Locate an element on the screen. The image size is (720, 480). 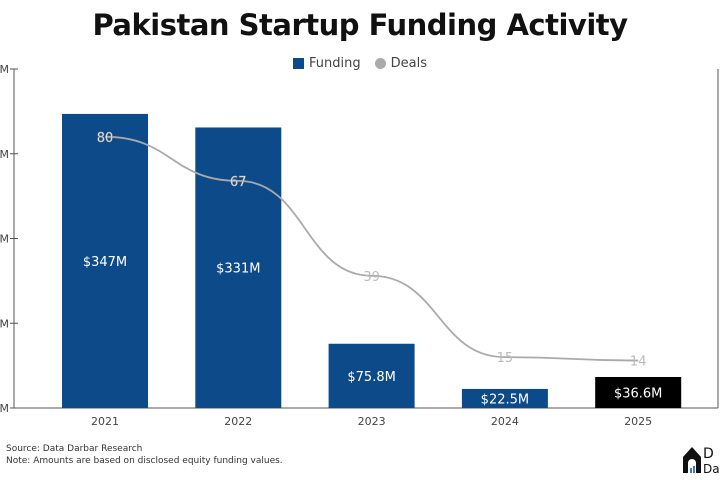
bar-2021 is located at coordinates (105, 260).